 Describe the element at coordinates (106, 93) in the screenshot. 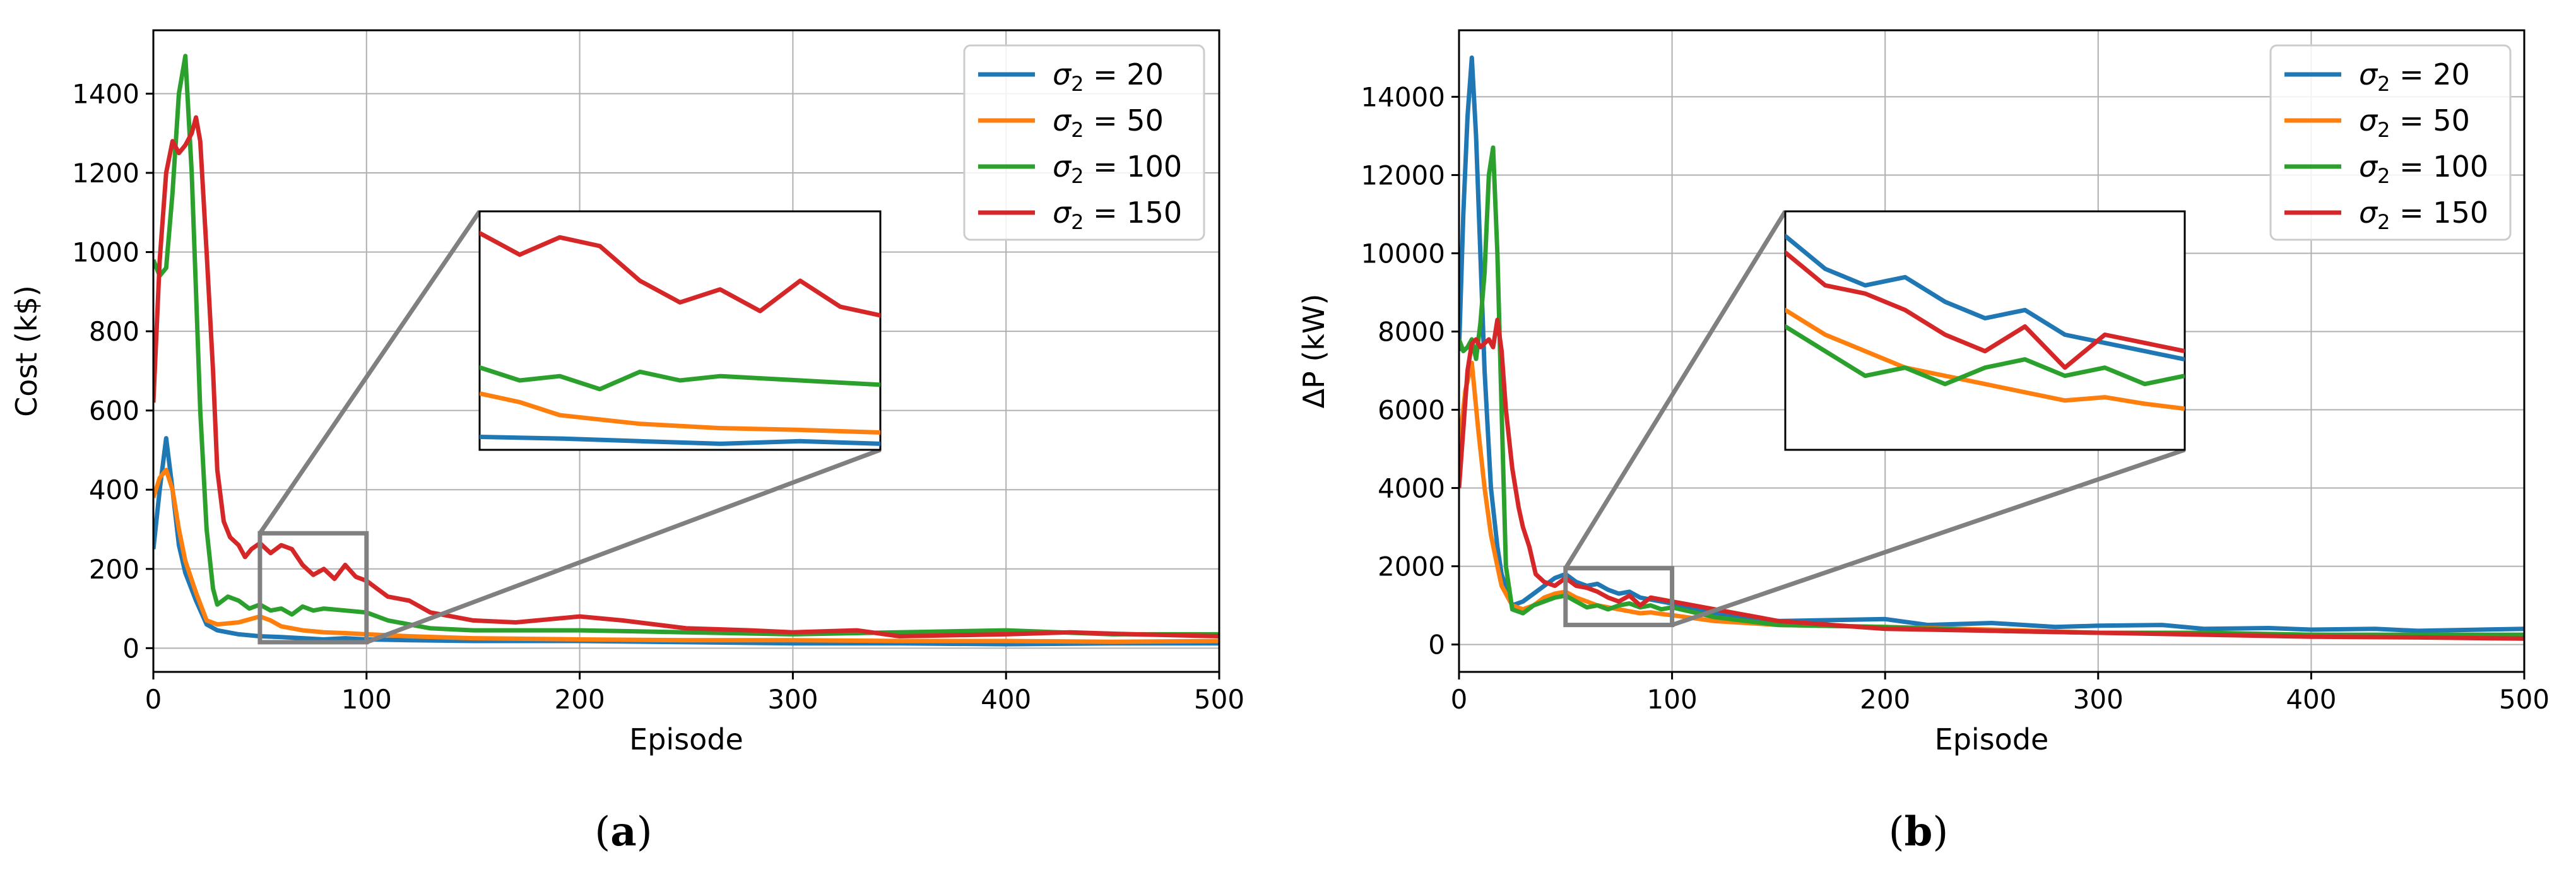

I see `panel-a-y-tick-label: 1400` at that location.